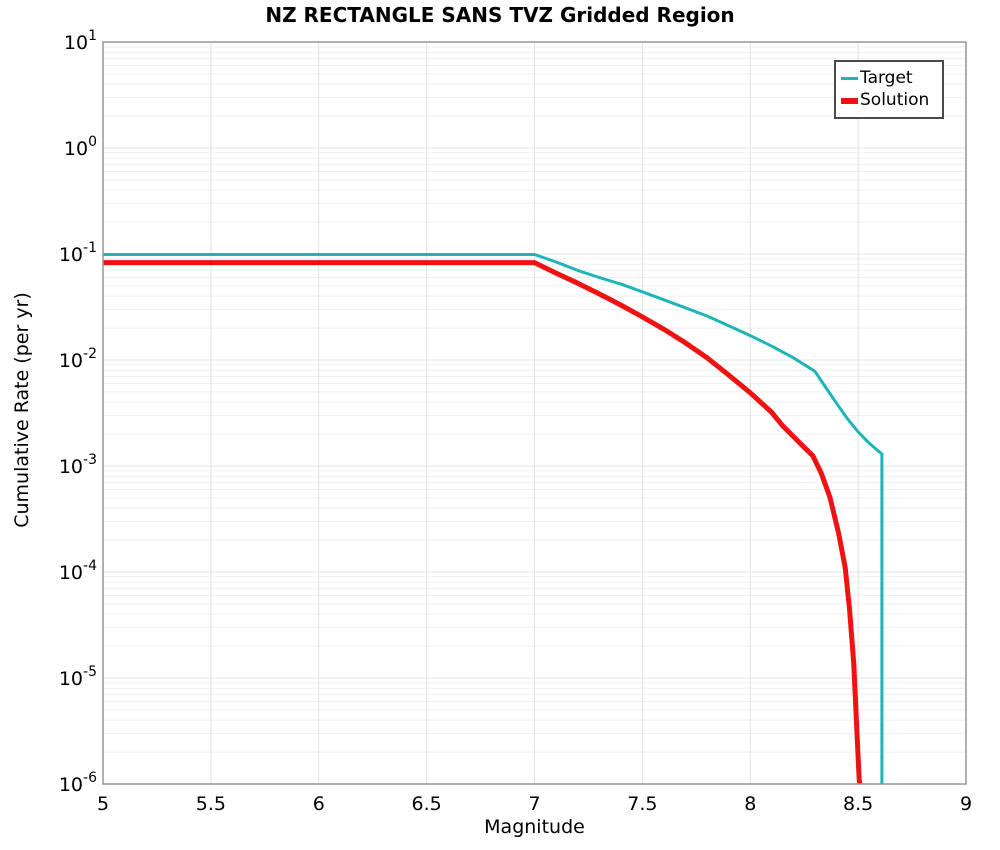 The image size is (1000, 850). I want to click on legend-item-target: Target, so click(890, 77).